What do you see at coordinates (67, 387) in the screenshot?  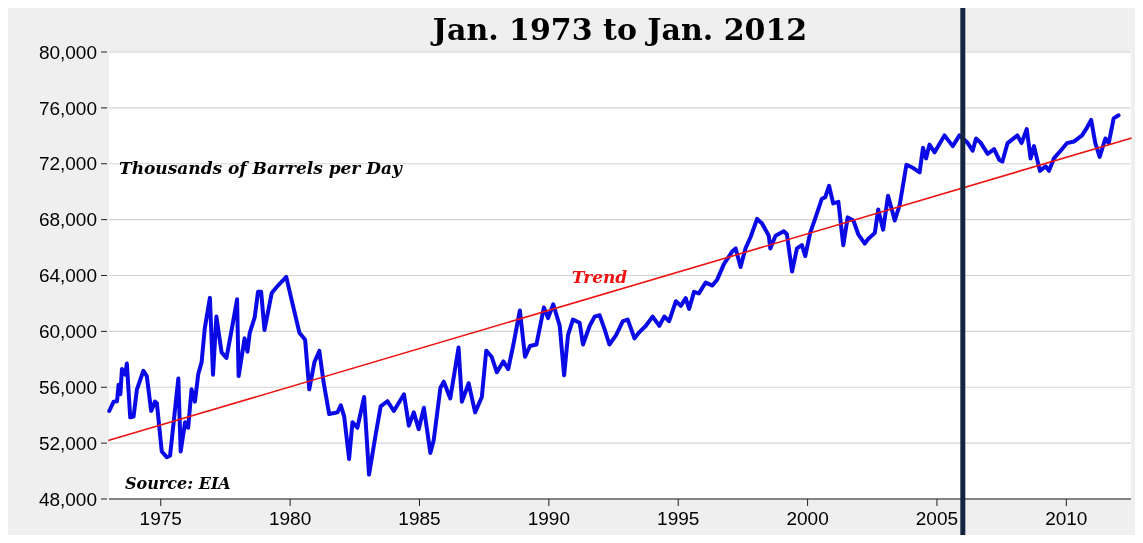 I see `y-tick-label: 56,000` at bounding box center [67, 387].